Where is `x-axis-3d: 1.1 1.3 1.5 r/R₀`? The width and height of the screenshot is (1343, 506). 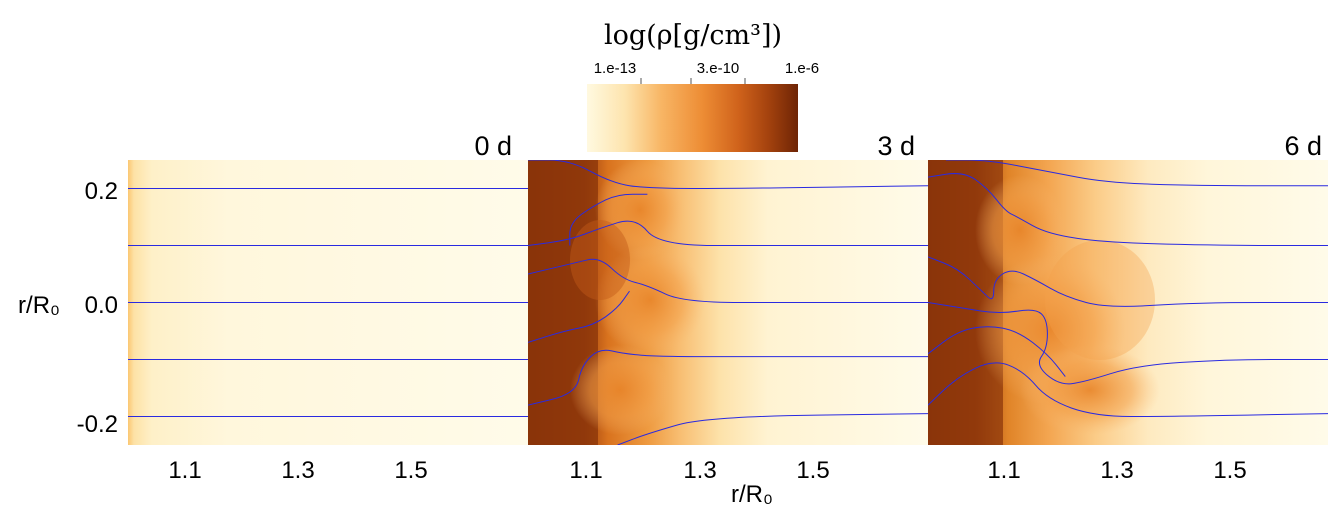 x-axis-3d: 1.1 1.3 1.5 r/R₀ is located at coordinates (699, 481).